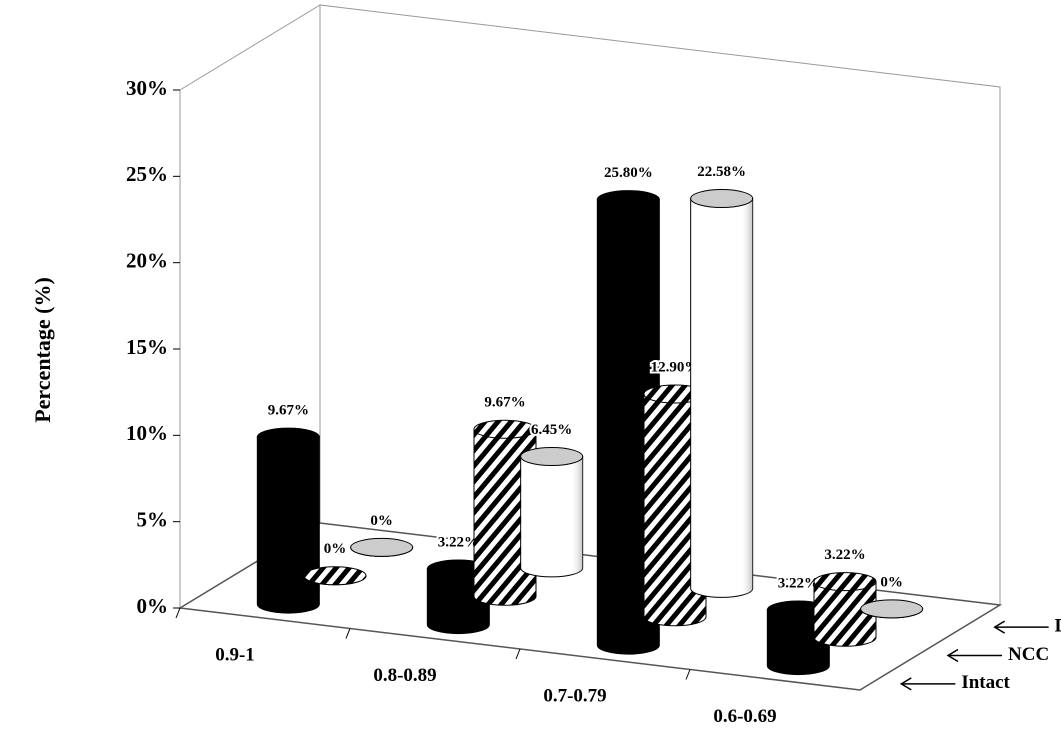  I want to click on y-tick-label: 25%, so click(147, 174).